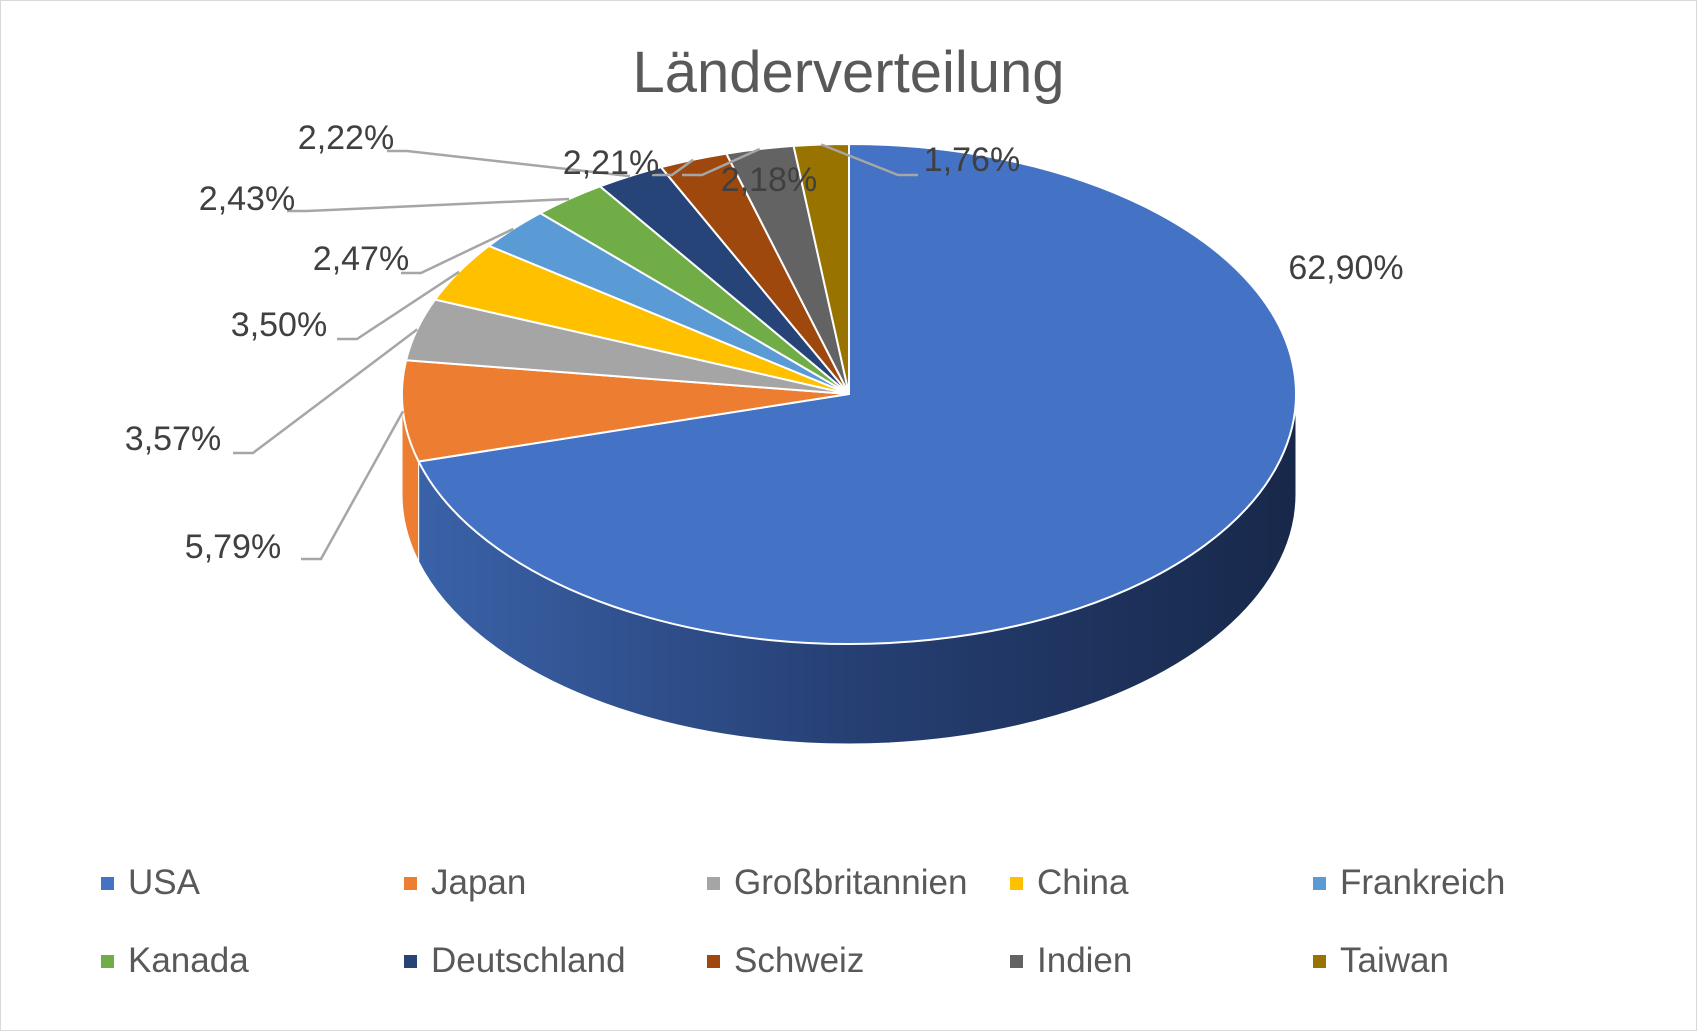  I want to click on legend-label: Großbritannien, so click(851, 882).